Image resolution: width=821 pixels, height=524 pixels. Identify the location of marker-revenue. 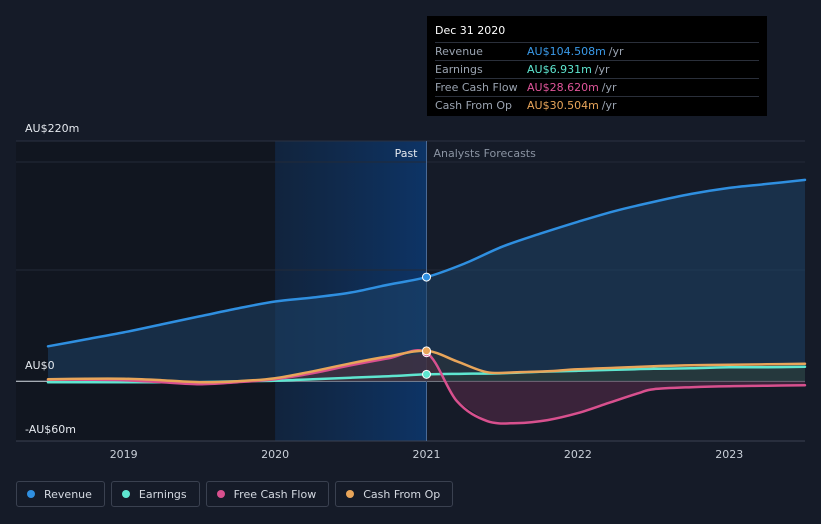
(426, 277).